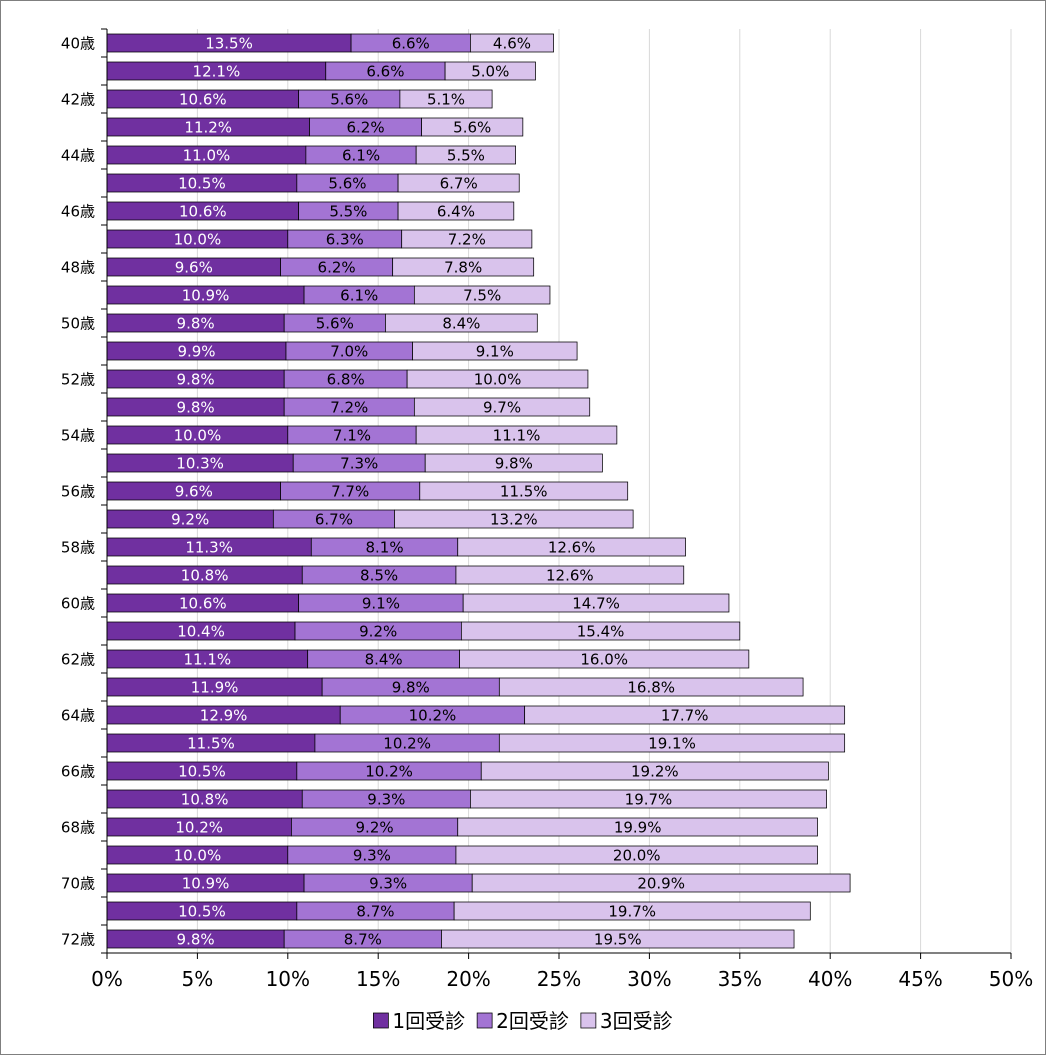 The height and width of the screenshot is (1055, 1046). Describe the element at coordinates (456, 212) in the screenshot. I see `data-label: 6.4%` at that location.